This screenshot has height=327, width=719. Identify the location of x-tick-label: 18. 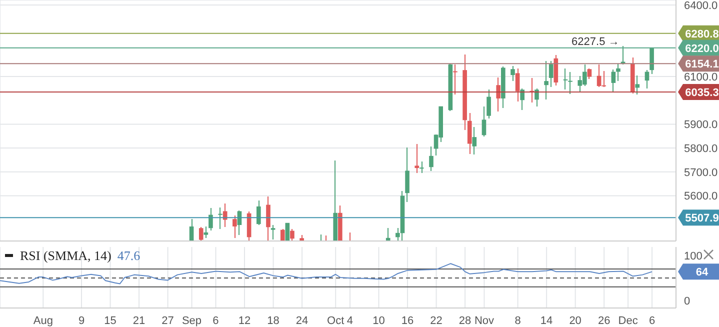
(273, 320).